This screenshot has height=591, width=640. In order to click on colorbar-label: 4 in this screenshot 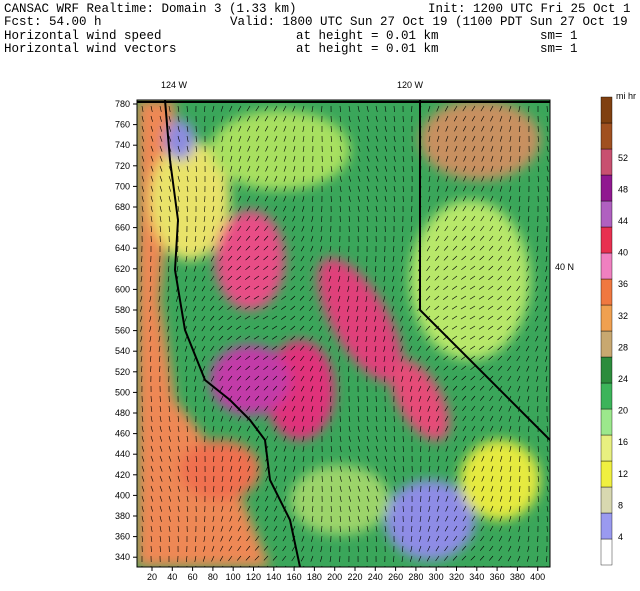, I will do `click(620, 537)`.